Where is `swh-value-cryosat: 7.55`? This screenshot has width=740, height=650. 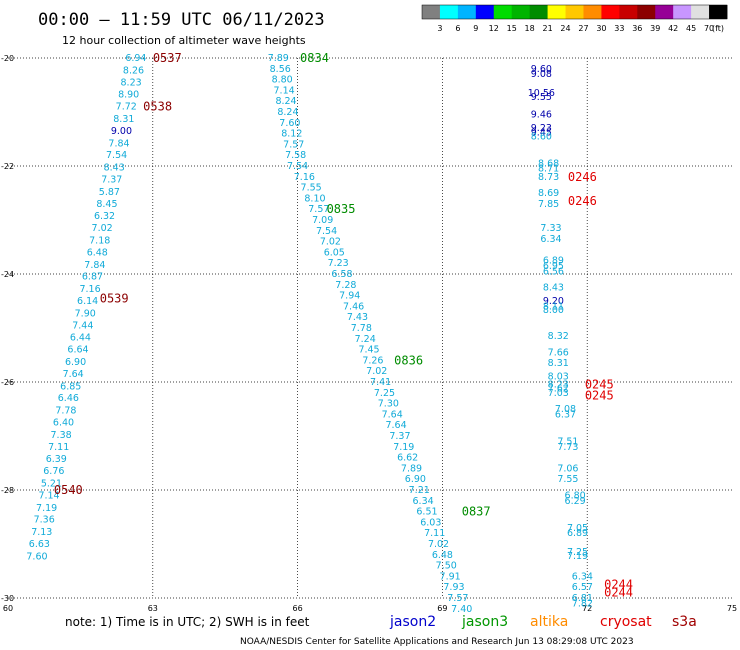
swh-value-cryosat: 7.55 is located at coordinates (567, 479).